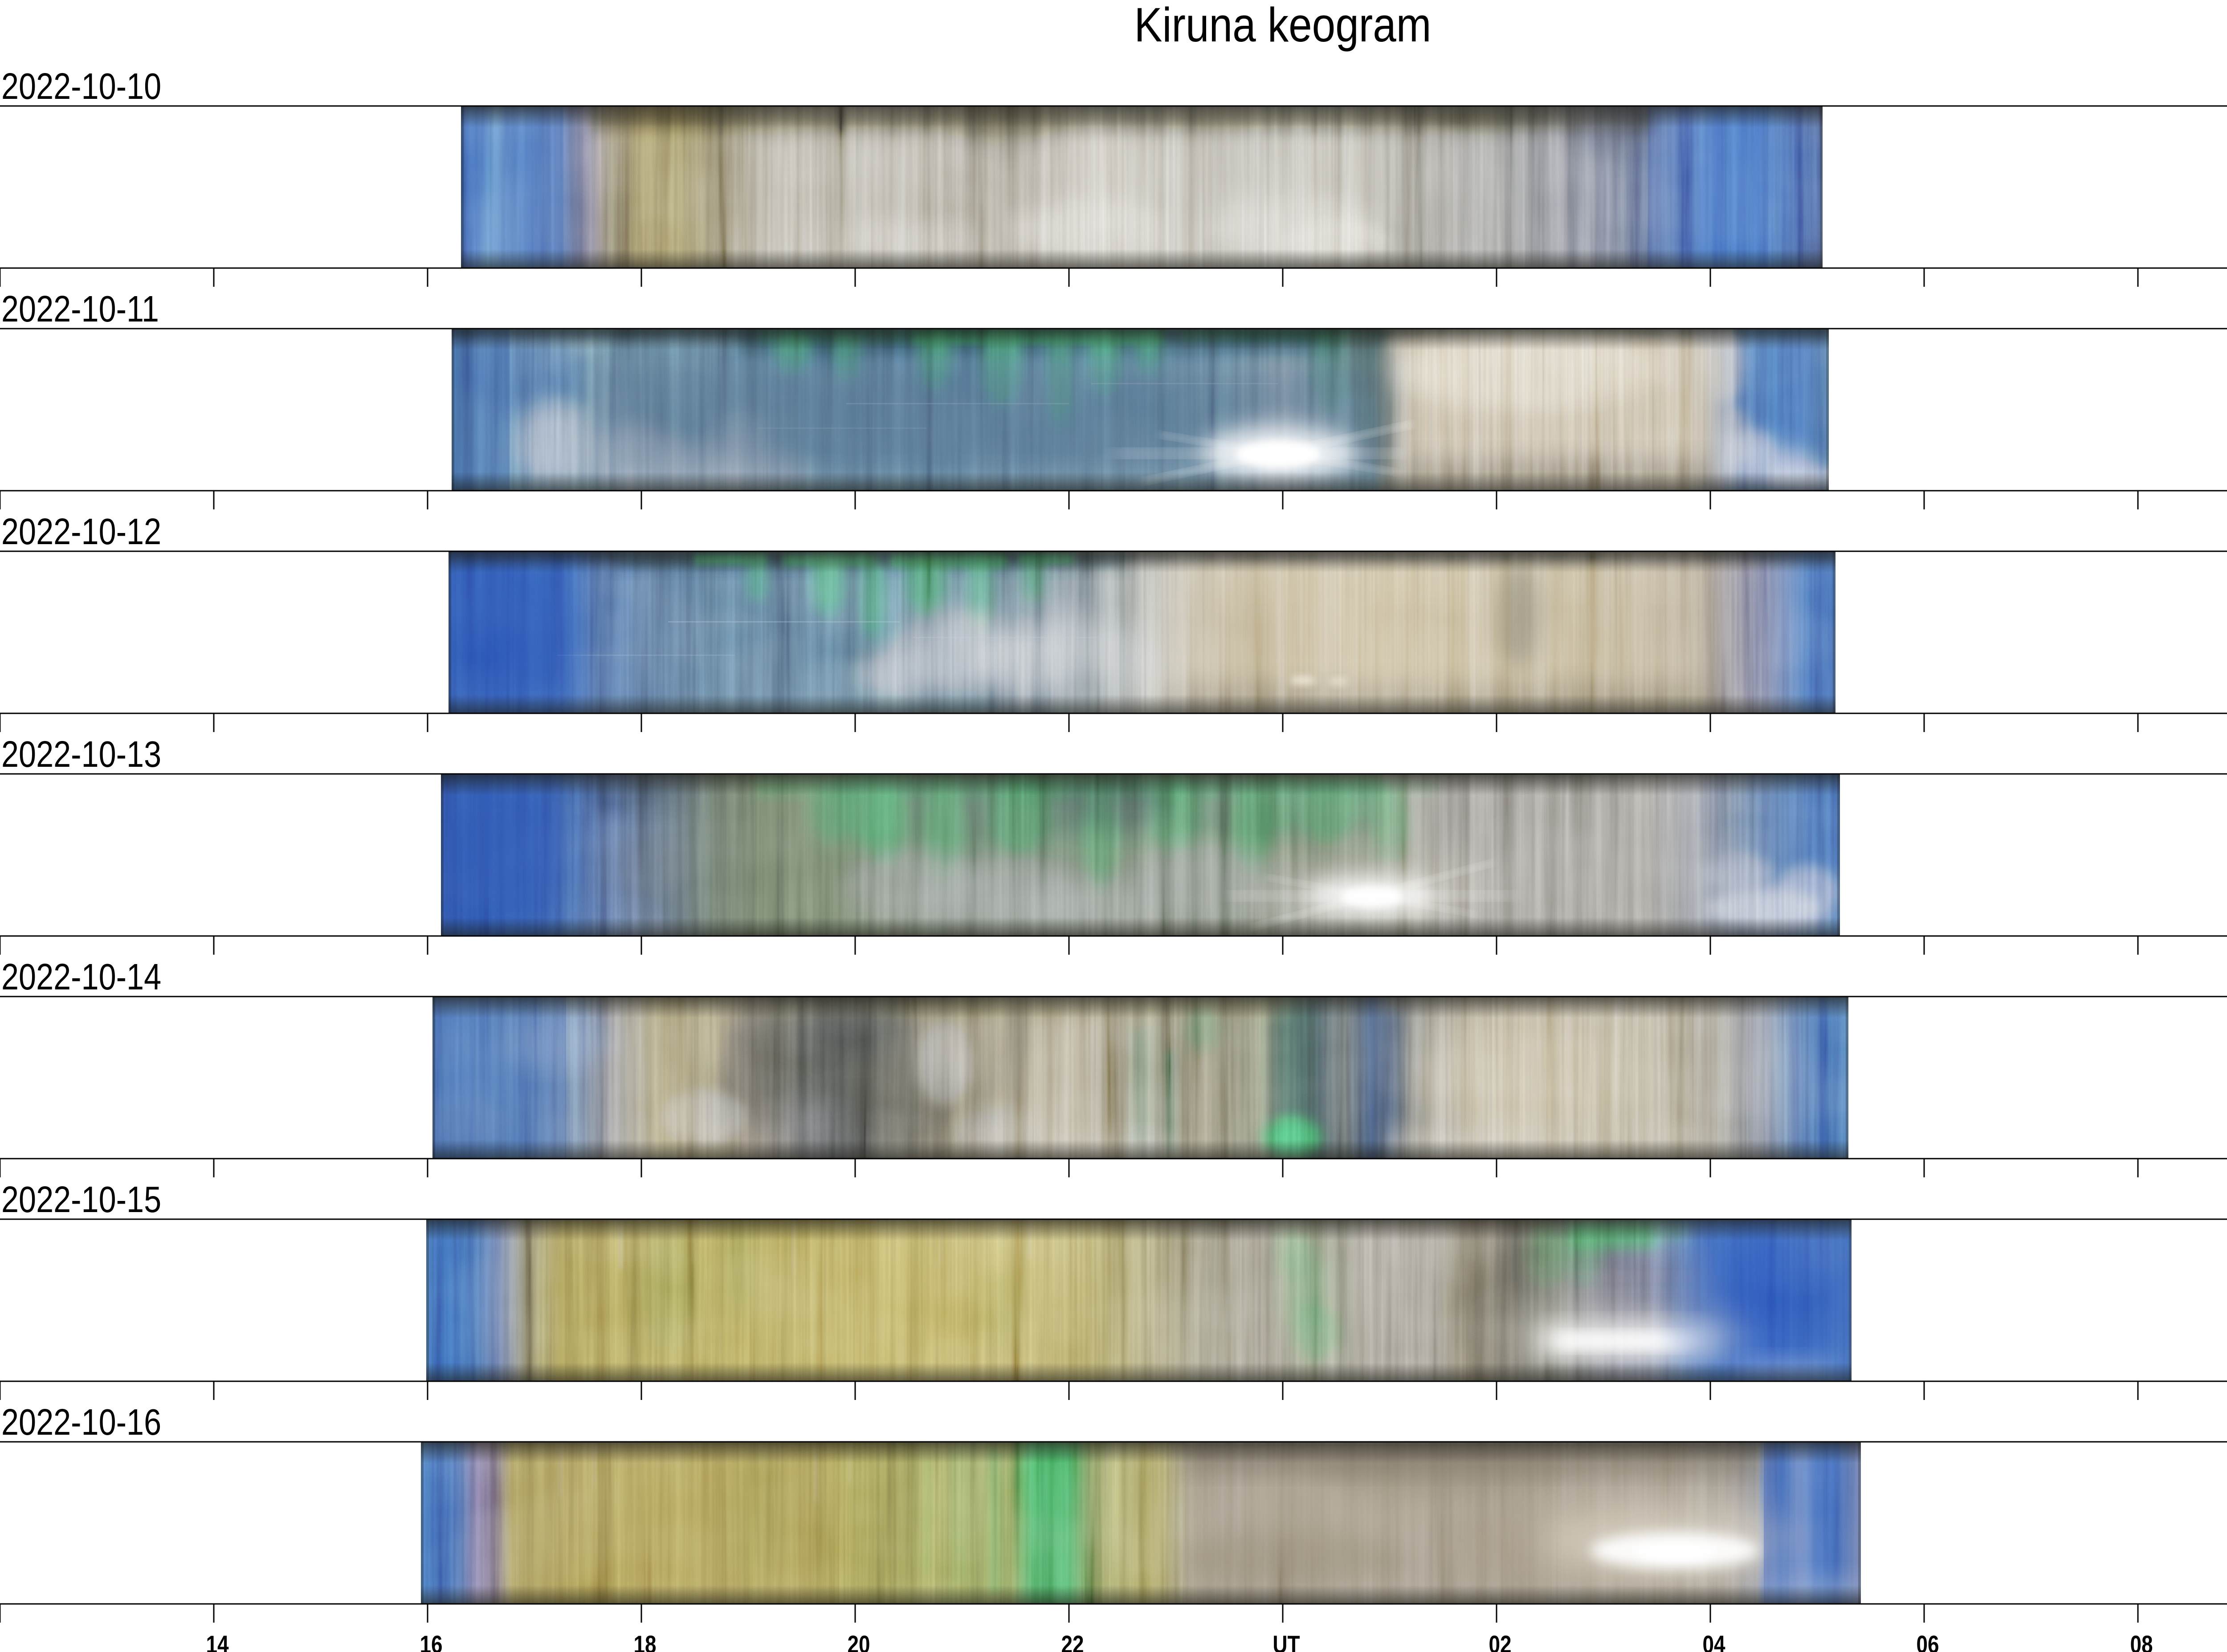 This screenshot has height=1652, width=2227. Describe the element at coordinates (1286, 1641) in the screenshot. I see `svg-text: UT` at that location.